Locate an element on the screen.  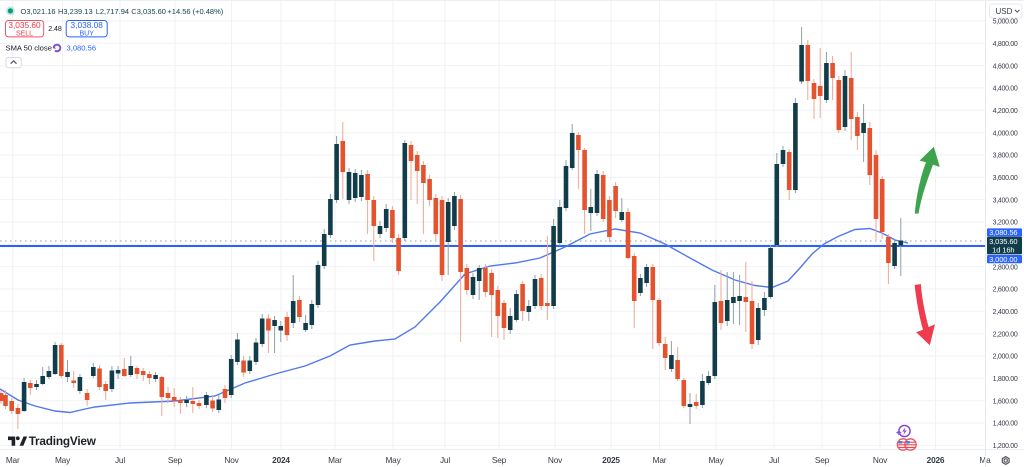
svg-text: 1,400.00 is located at coordinates (1005, 424).